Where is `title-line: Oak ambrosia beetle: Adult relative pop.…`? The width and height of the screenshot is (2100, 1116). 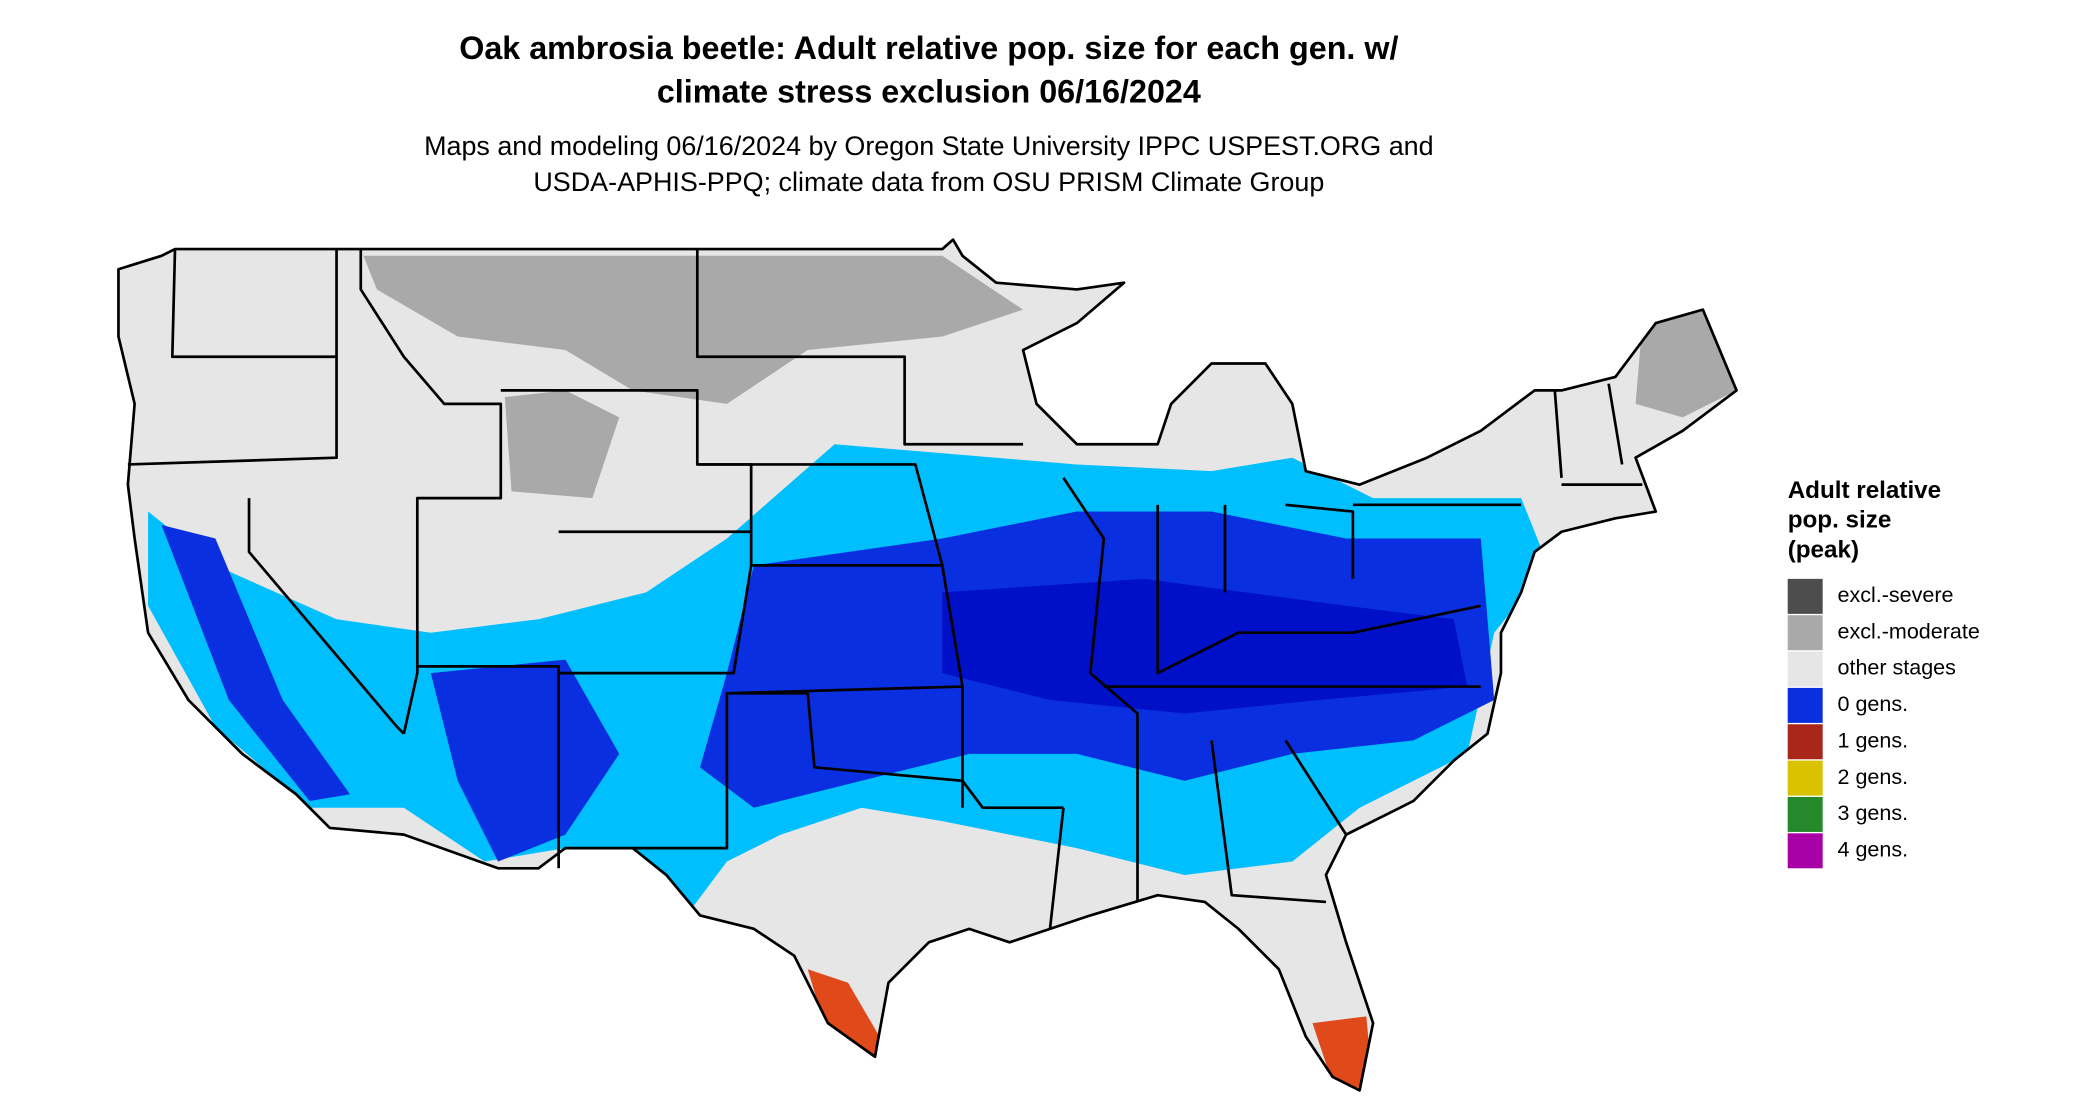
title-line: Oak ambrosia beetle: Adult relative pop.… is located at coordinates (928, 48).